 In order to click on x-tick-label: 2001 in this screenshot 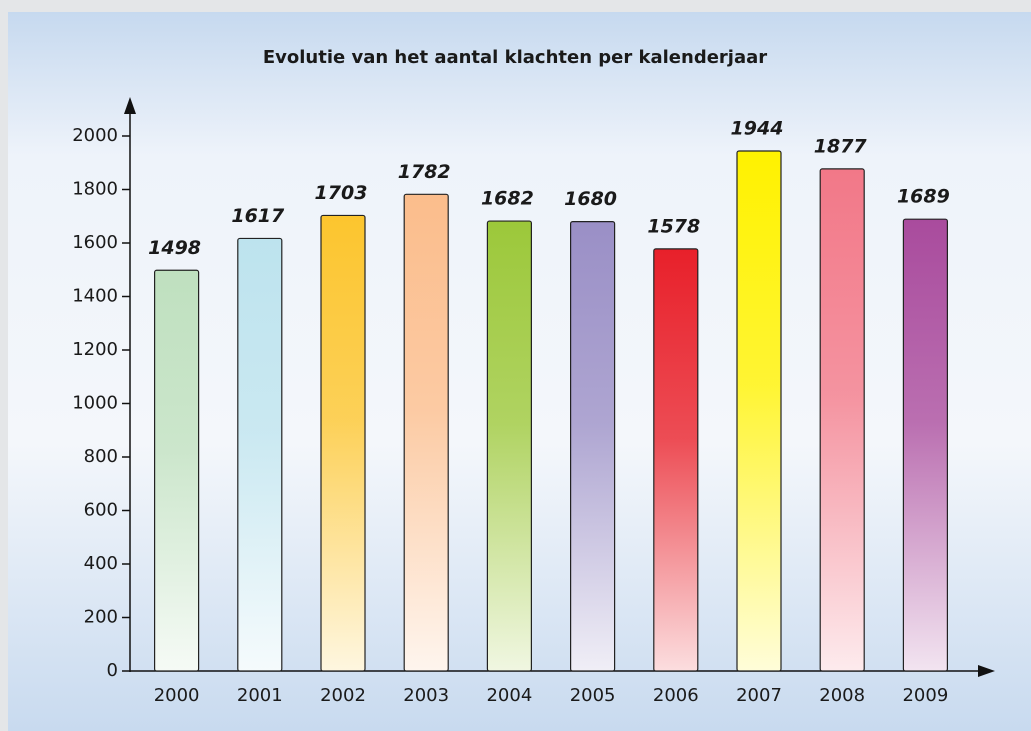, I will do `click(260, 695)`.